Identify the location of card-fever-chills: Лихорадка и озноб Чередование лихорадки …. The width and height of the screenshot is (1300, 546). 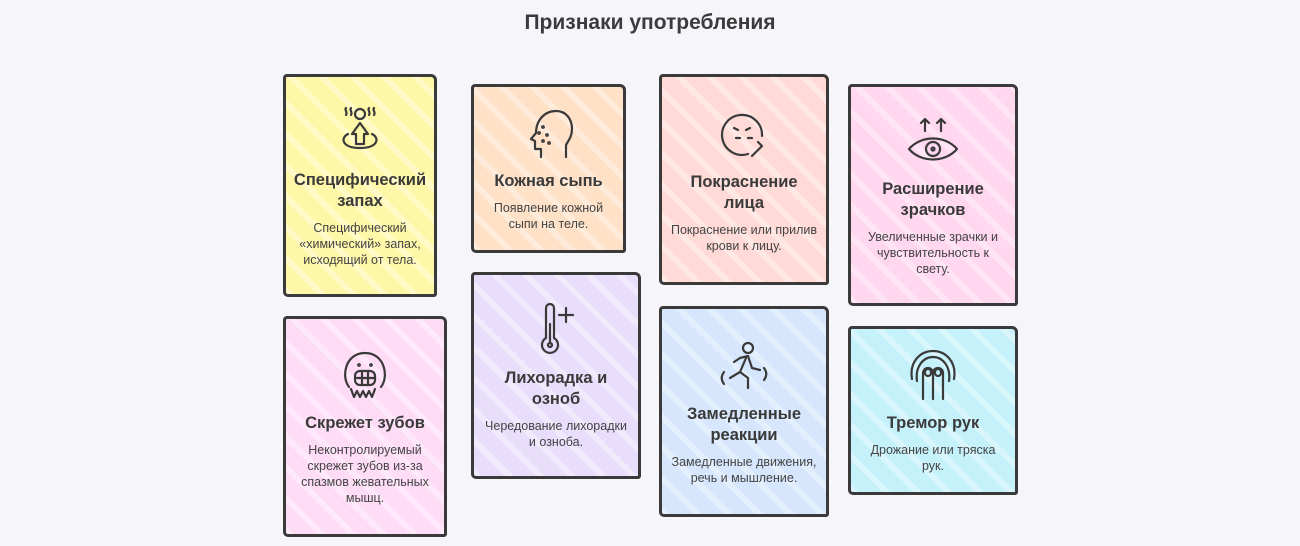
(556, 375).